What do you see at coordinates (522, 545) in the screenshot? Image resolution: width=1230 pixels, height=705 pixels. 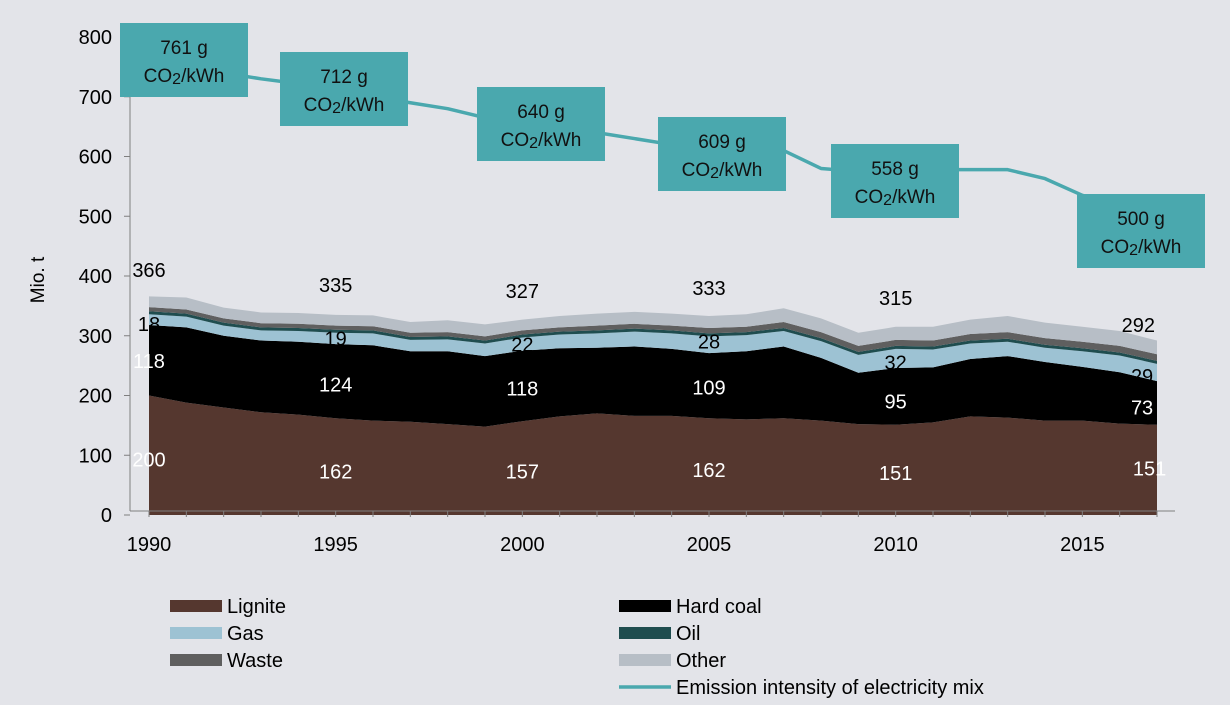 I see `x-tick-label: 2000` at bounding box center [522, 545].